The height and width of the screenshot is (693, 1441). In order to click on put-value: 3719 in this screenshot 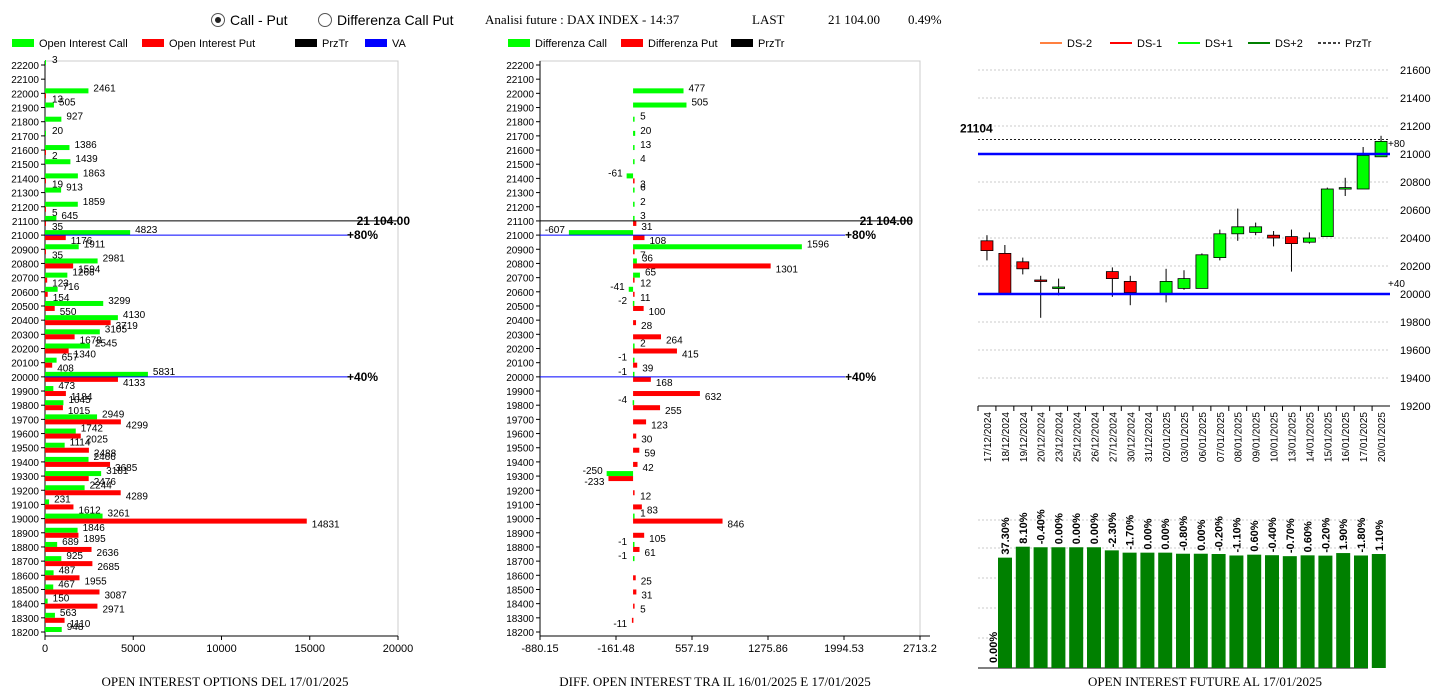, I will do `click(127, 326)`.